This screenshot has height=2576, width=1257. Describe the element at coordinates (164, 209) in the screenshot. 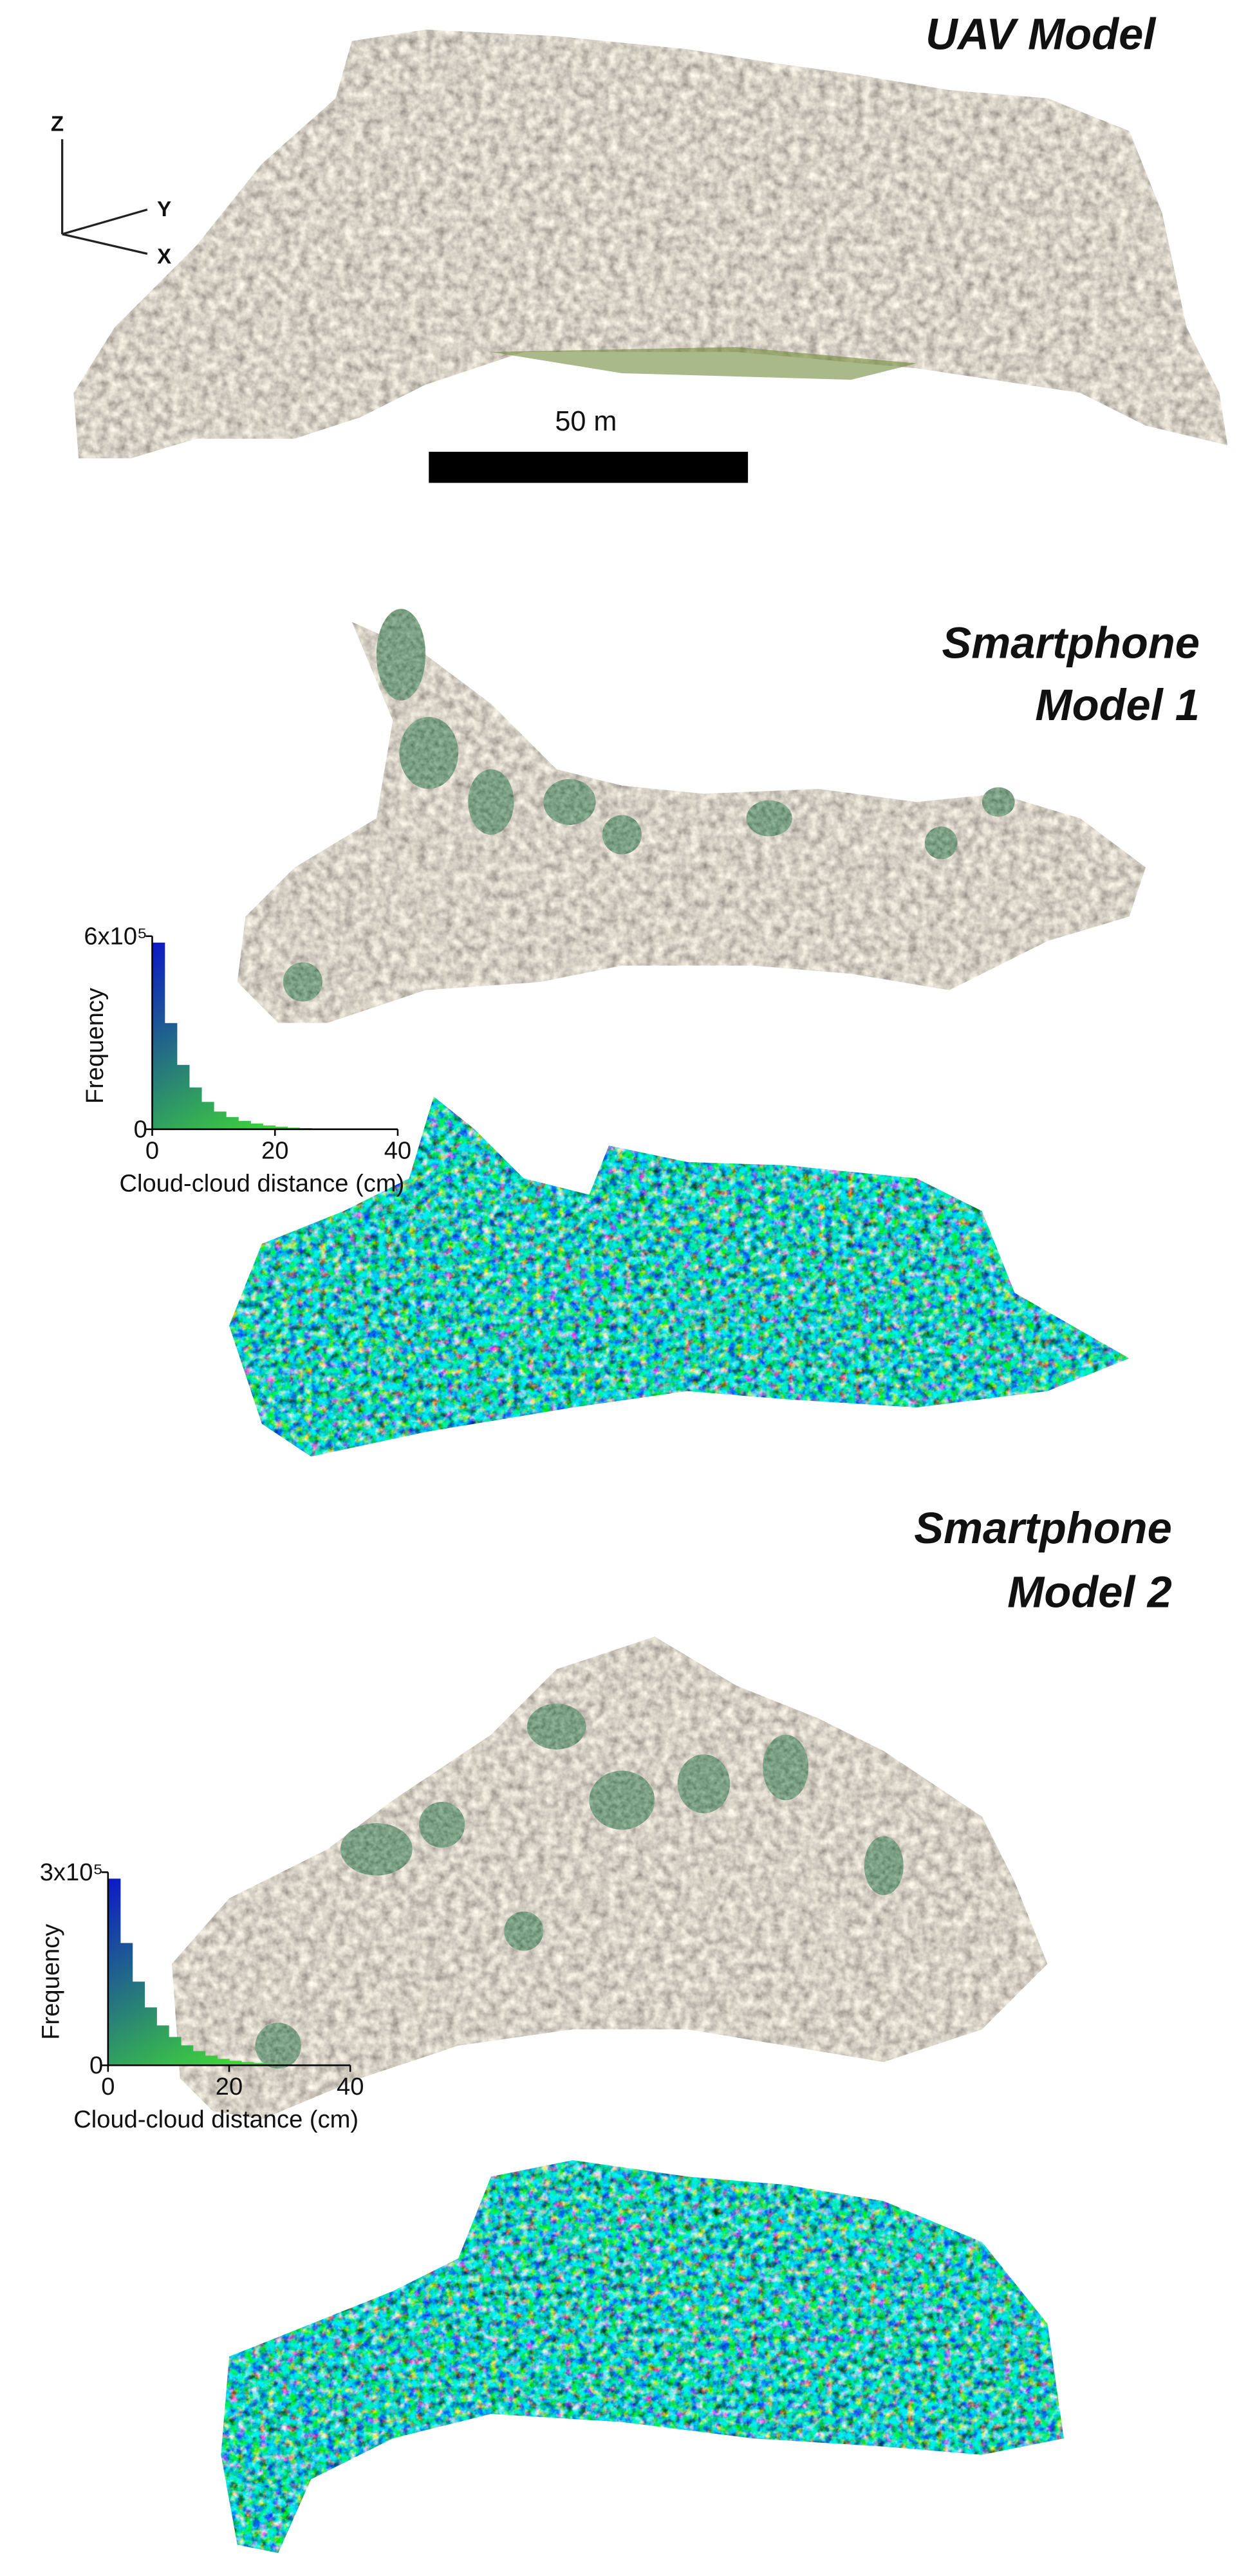

I see `axis-label: Y` at that location.